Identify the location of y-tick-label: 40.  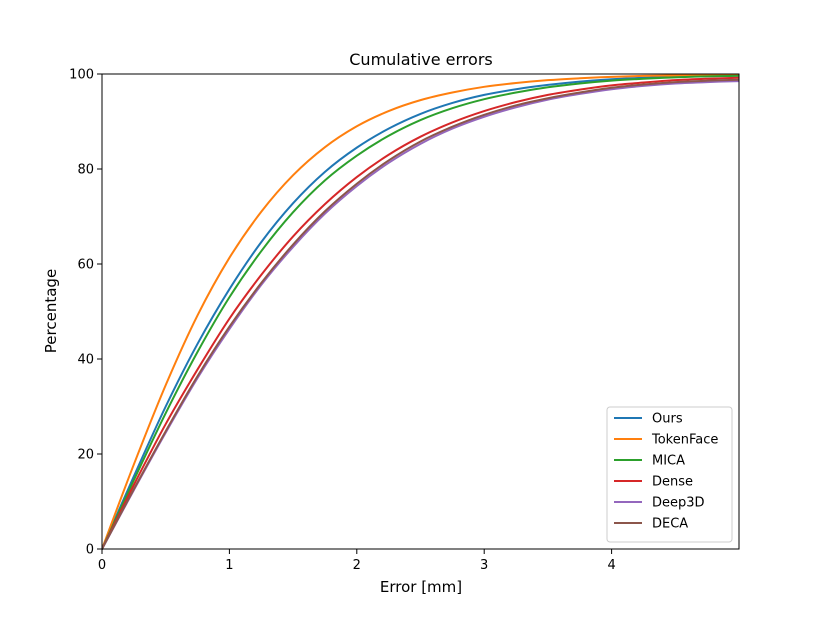
(85, 360).